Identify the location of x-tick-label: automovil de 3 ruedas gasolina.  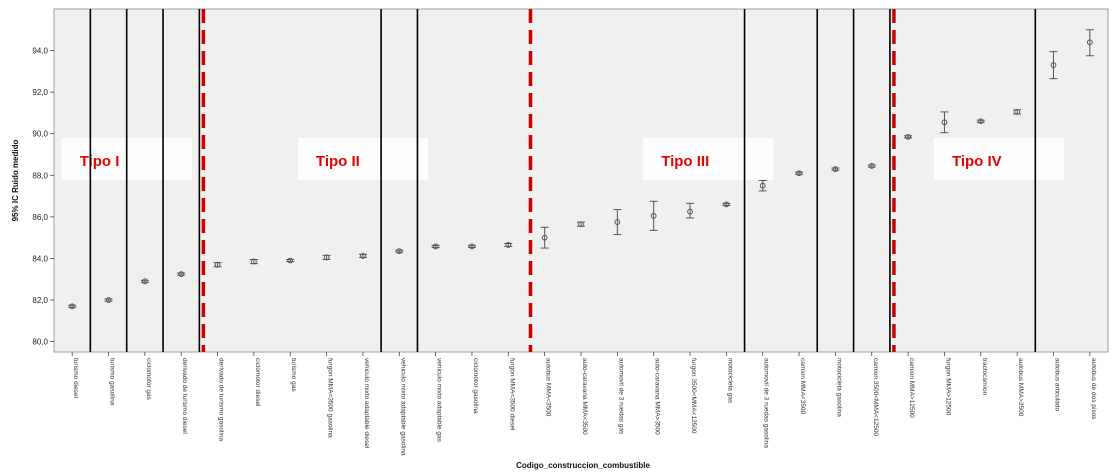
(766, 403).